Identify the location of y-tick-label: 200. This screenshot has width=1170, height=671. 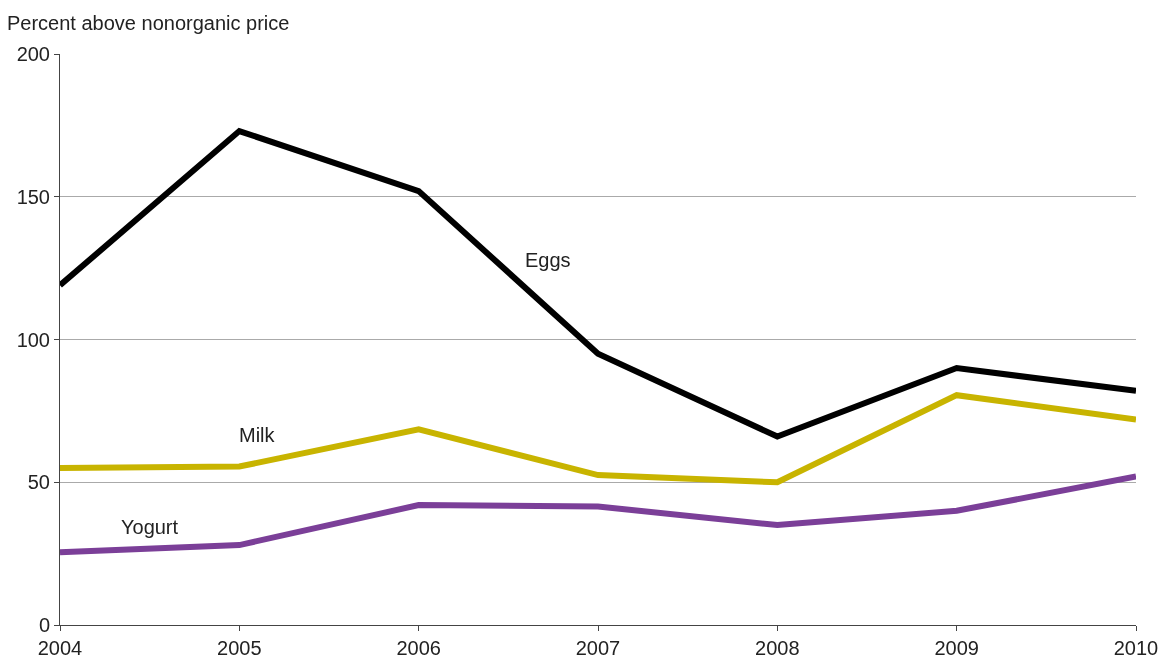
(33, 54).